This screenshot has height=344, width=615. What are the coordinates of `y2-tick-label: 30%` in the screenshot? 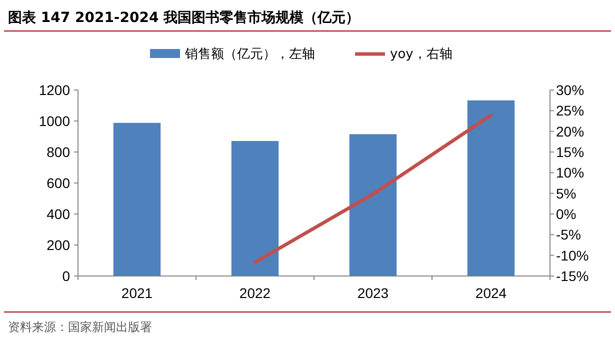 It's located at (570, 90).